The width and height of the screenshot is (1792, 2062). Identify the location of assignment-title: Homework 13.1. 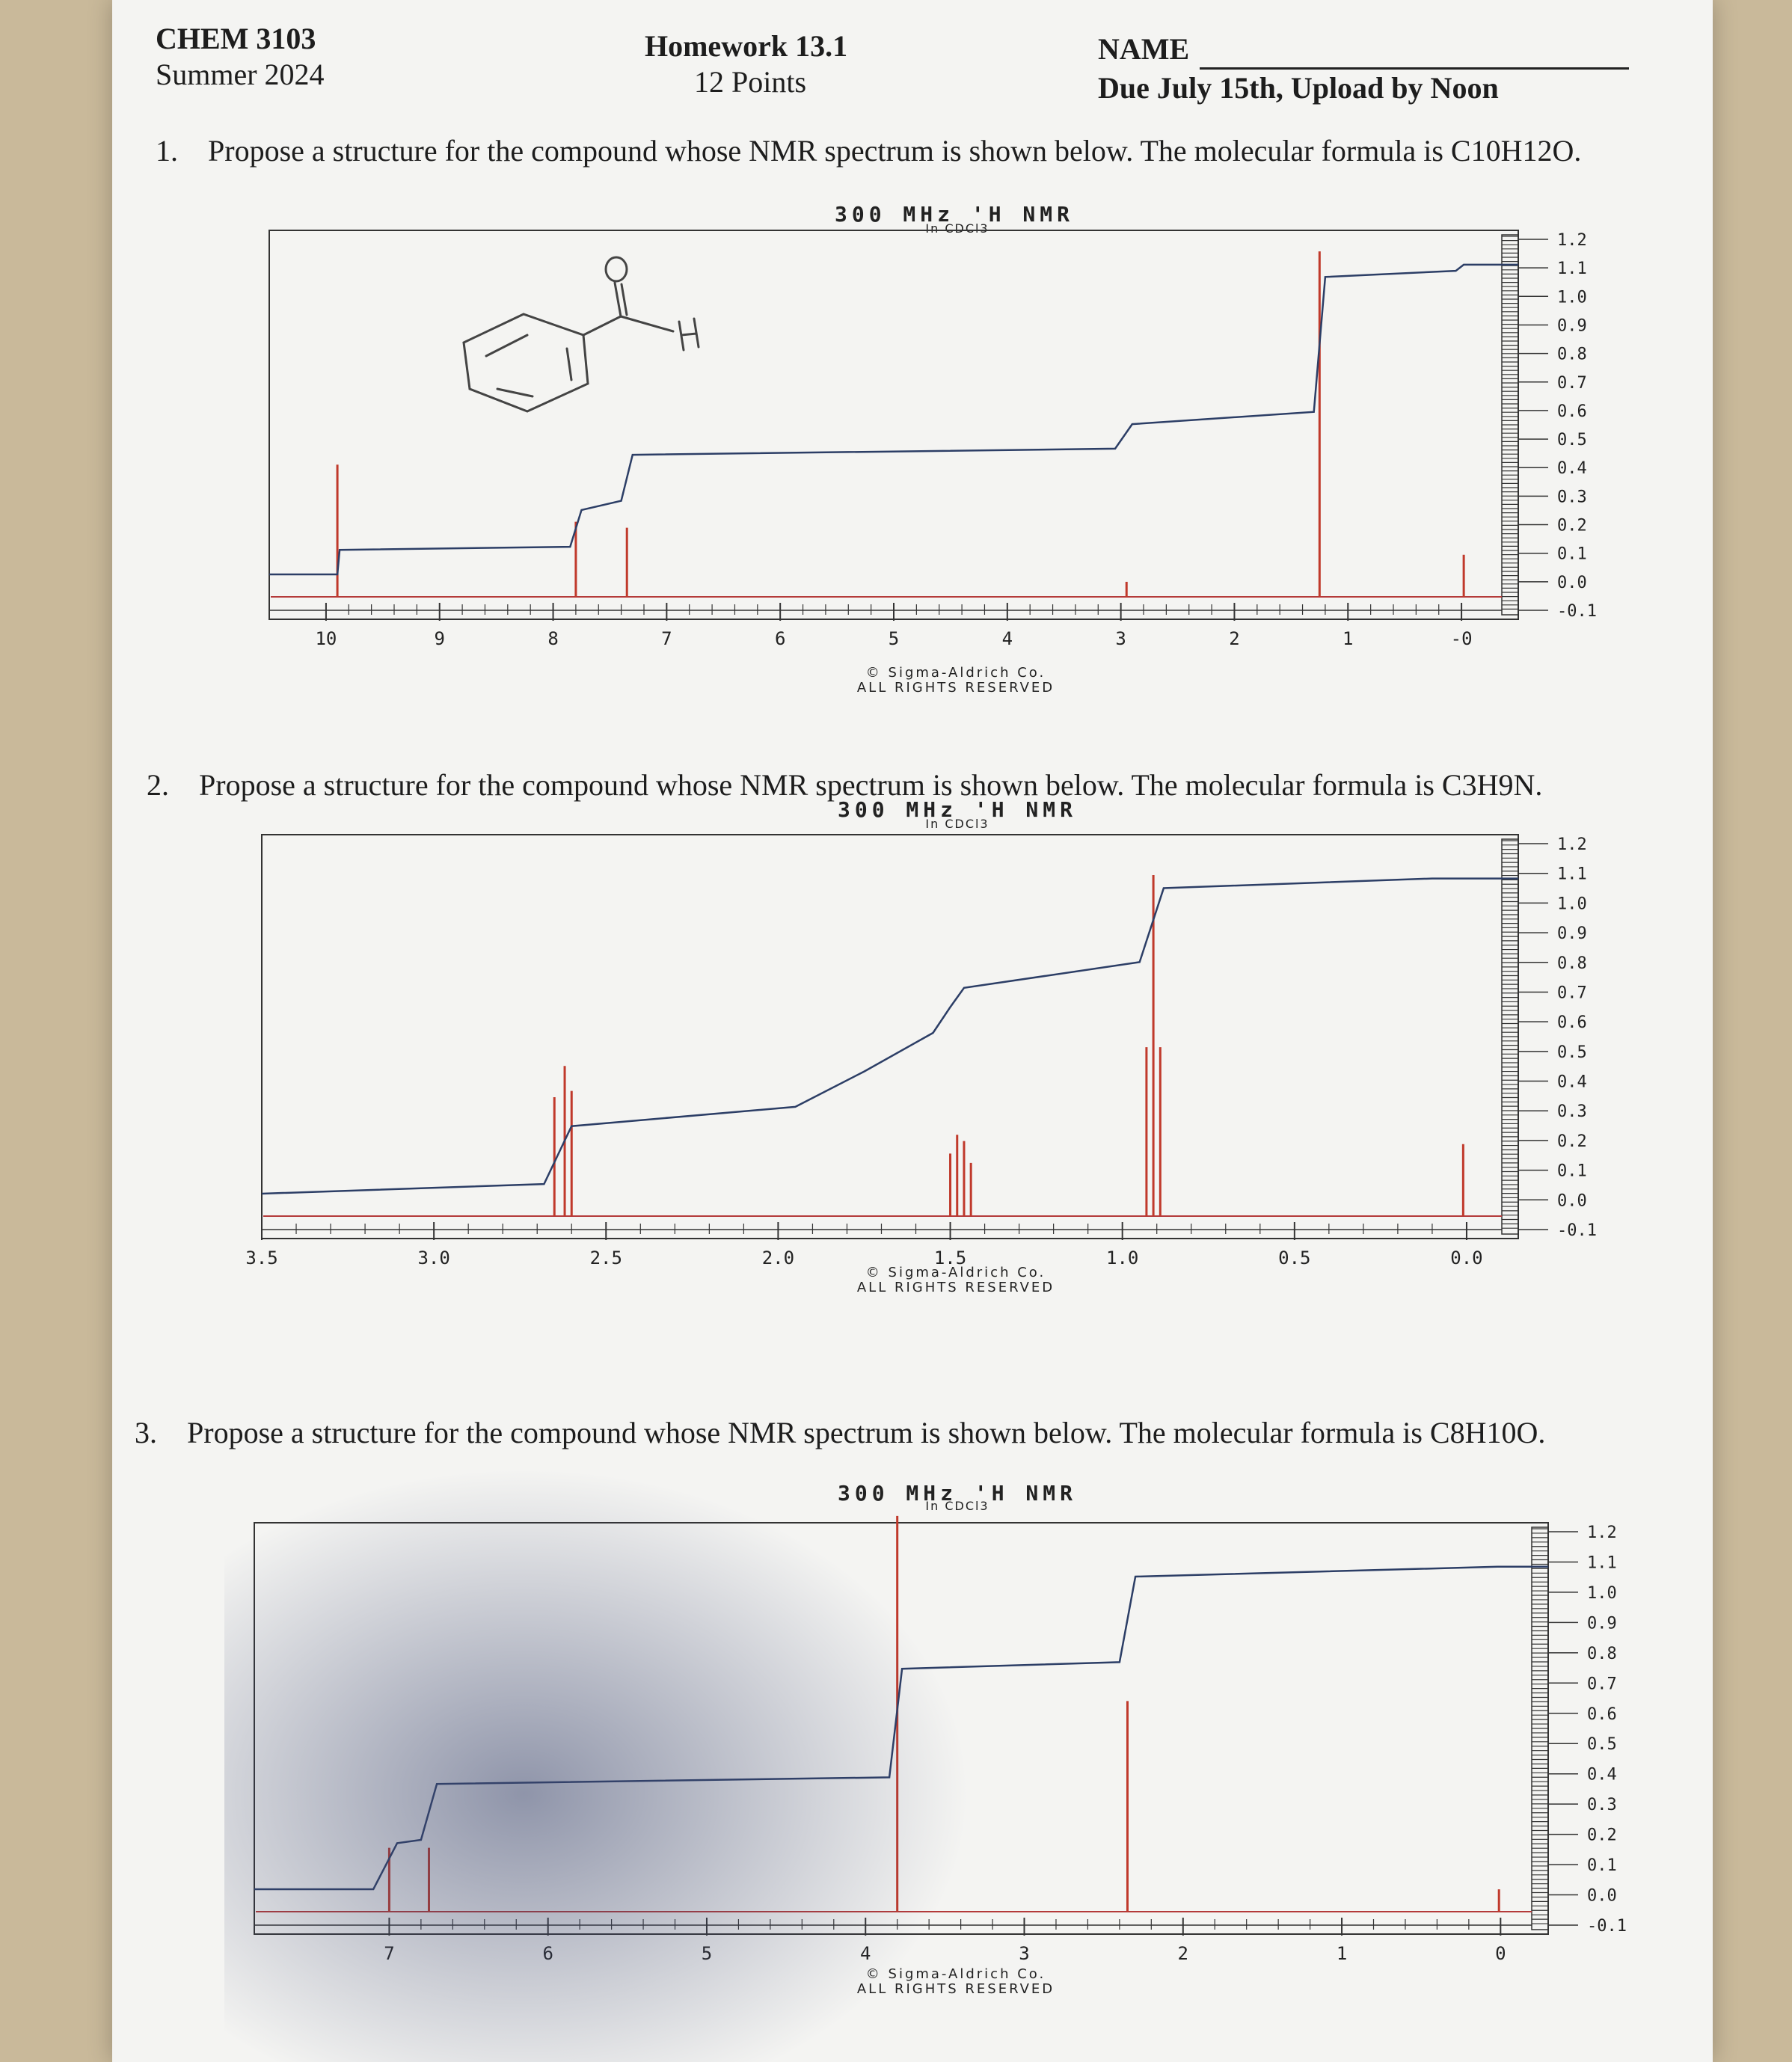
(746, 46).